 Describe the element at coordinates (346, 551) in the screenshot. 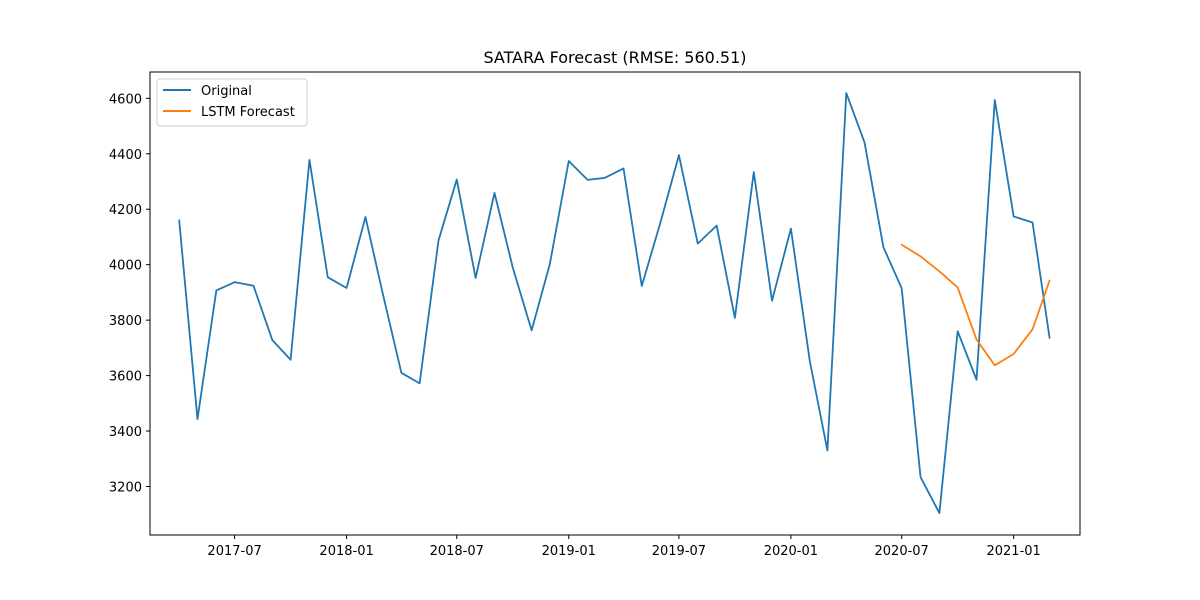

I see `x-tick-label: 2018-01` at that location.